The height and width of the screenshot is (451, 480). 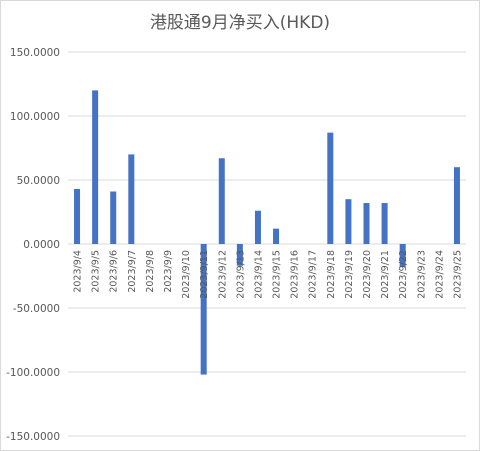 What do you see at coordinates (439, 274) in the screenshot?
I see `x-tick-label: 2023/9/24` at bounding box center [439, 274].